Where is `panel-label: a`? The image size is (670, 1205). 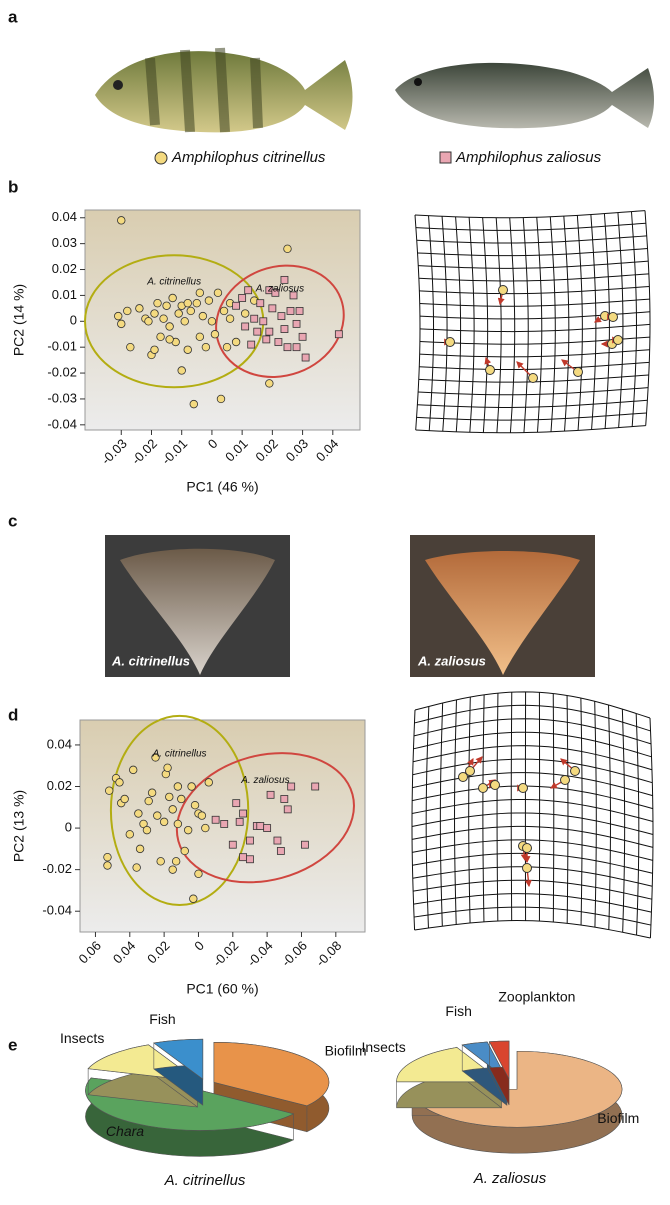 panel-label: a is located at coordinates (13, 16).